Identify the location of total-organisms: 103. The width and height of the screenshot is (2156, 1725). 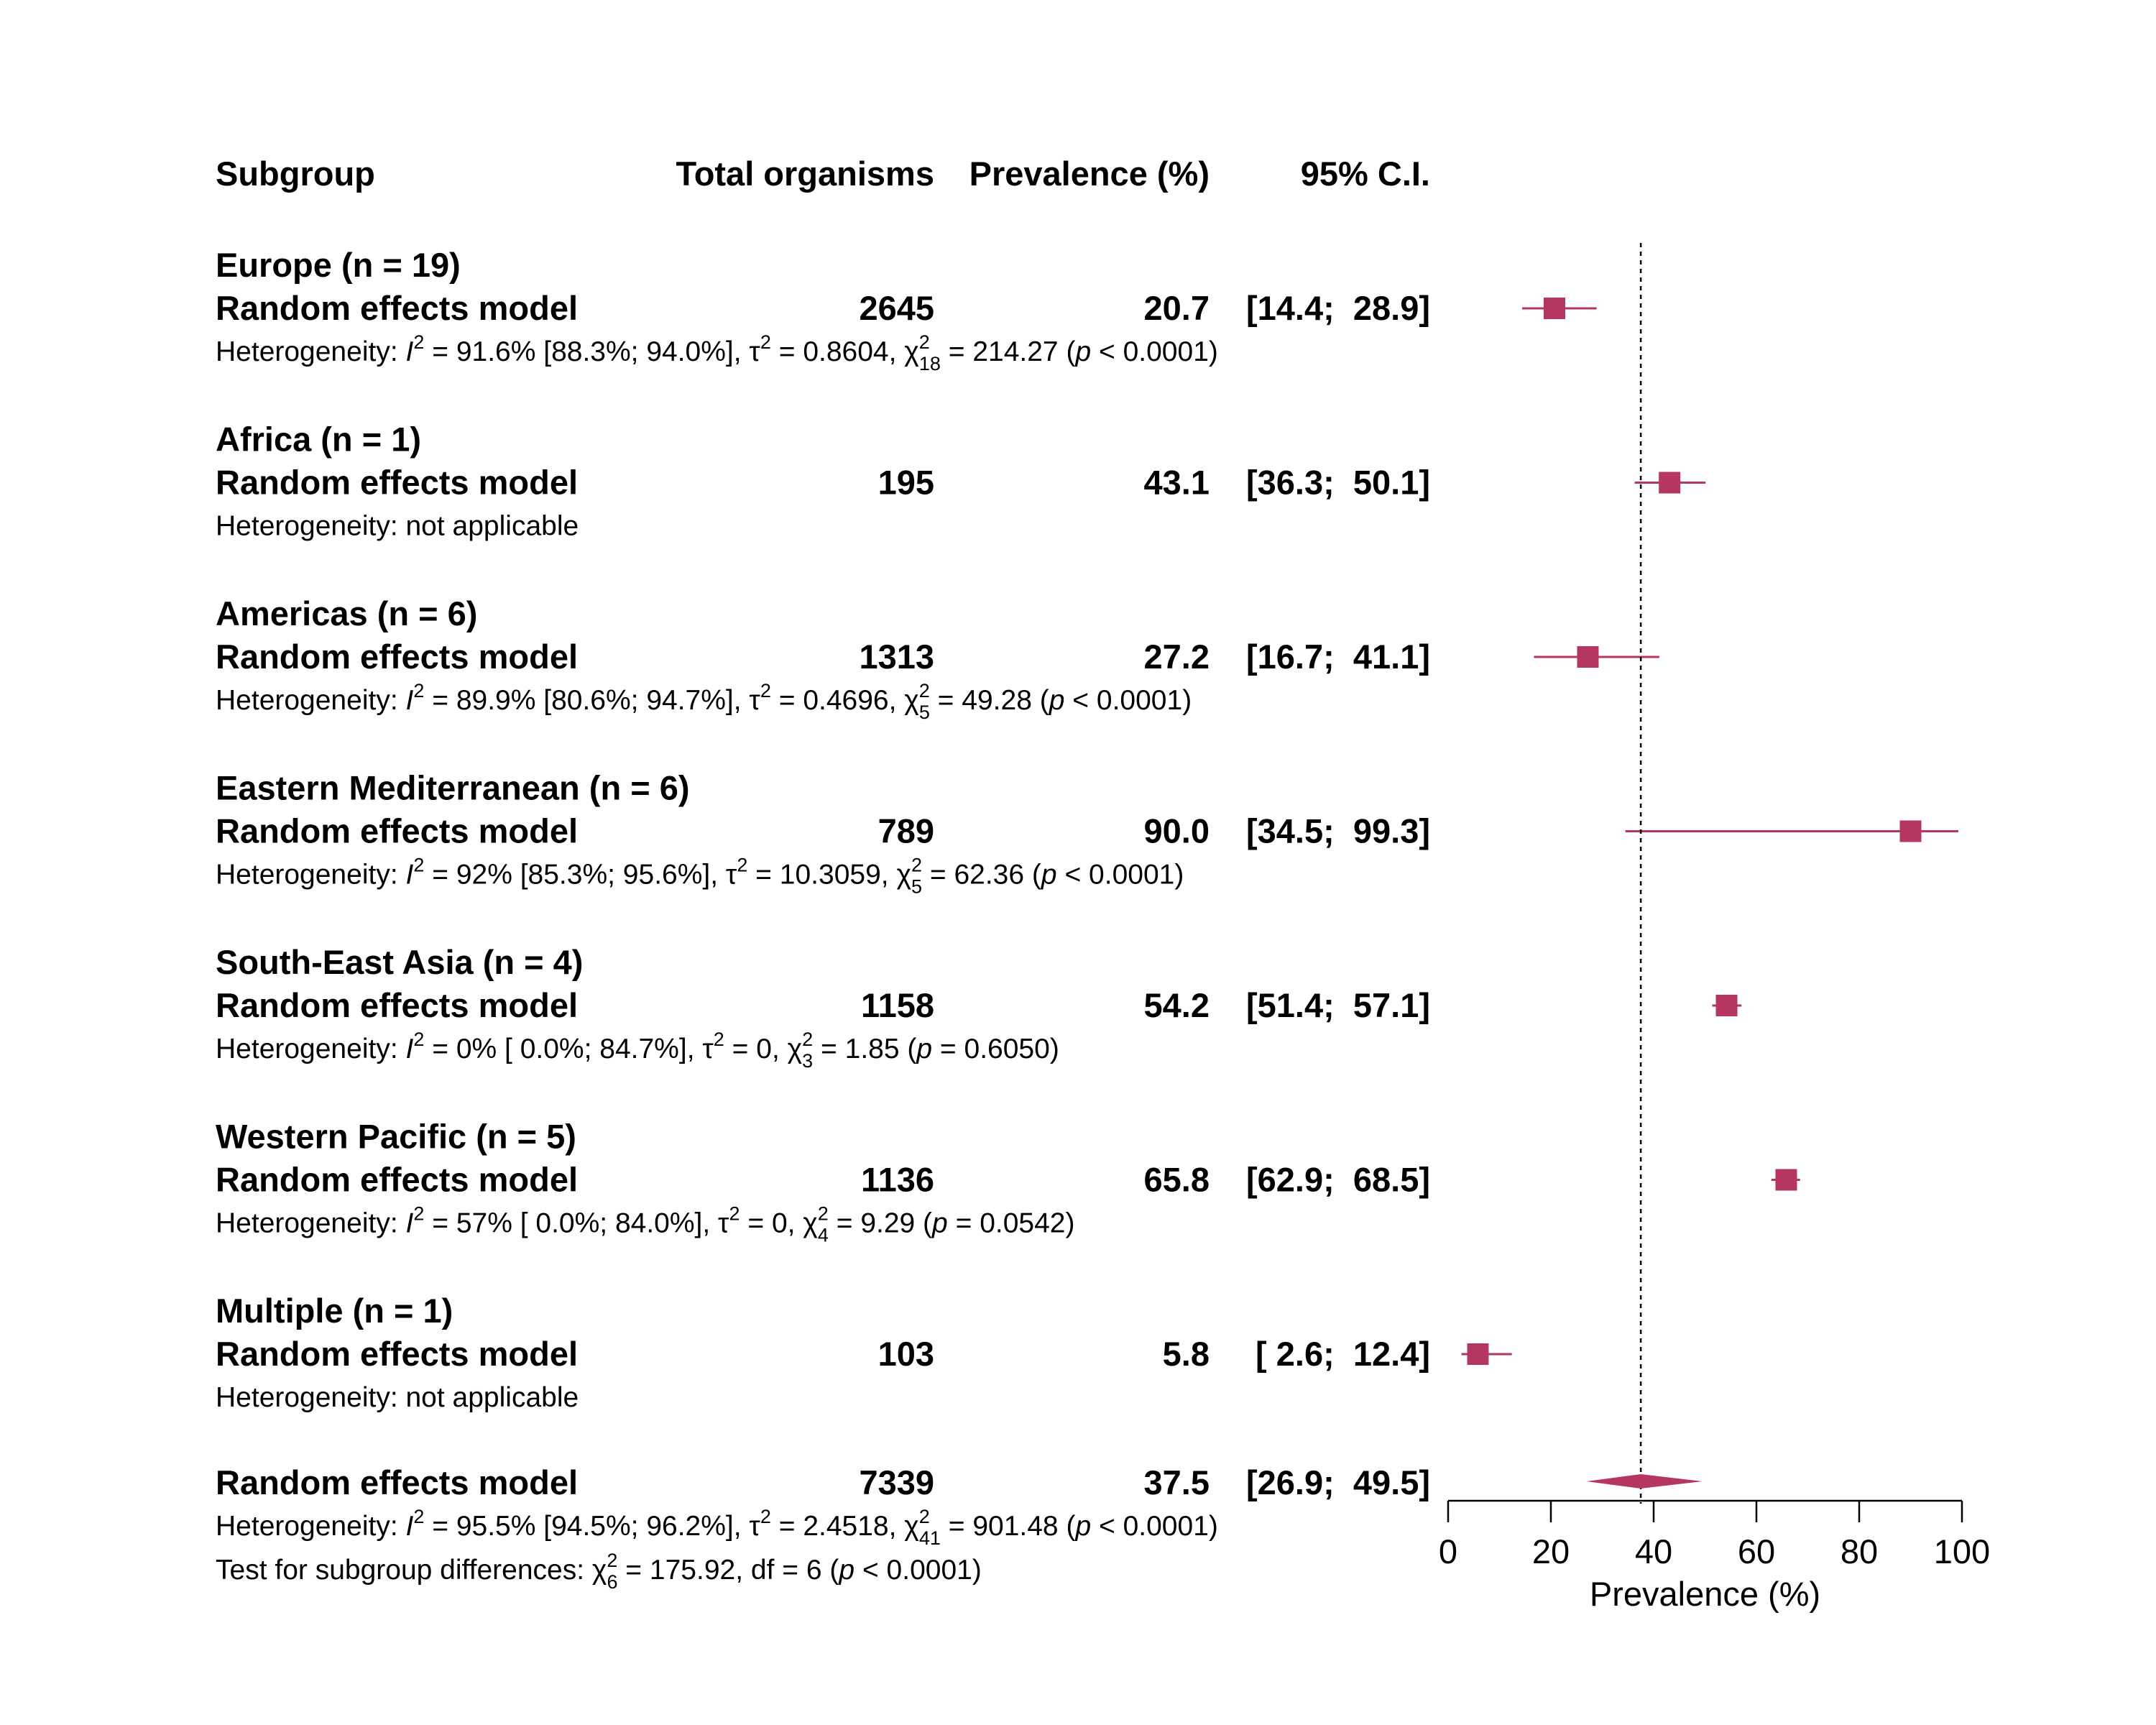
(906, 1354).